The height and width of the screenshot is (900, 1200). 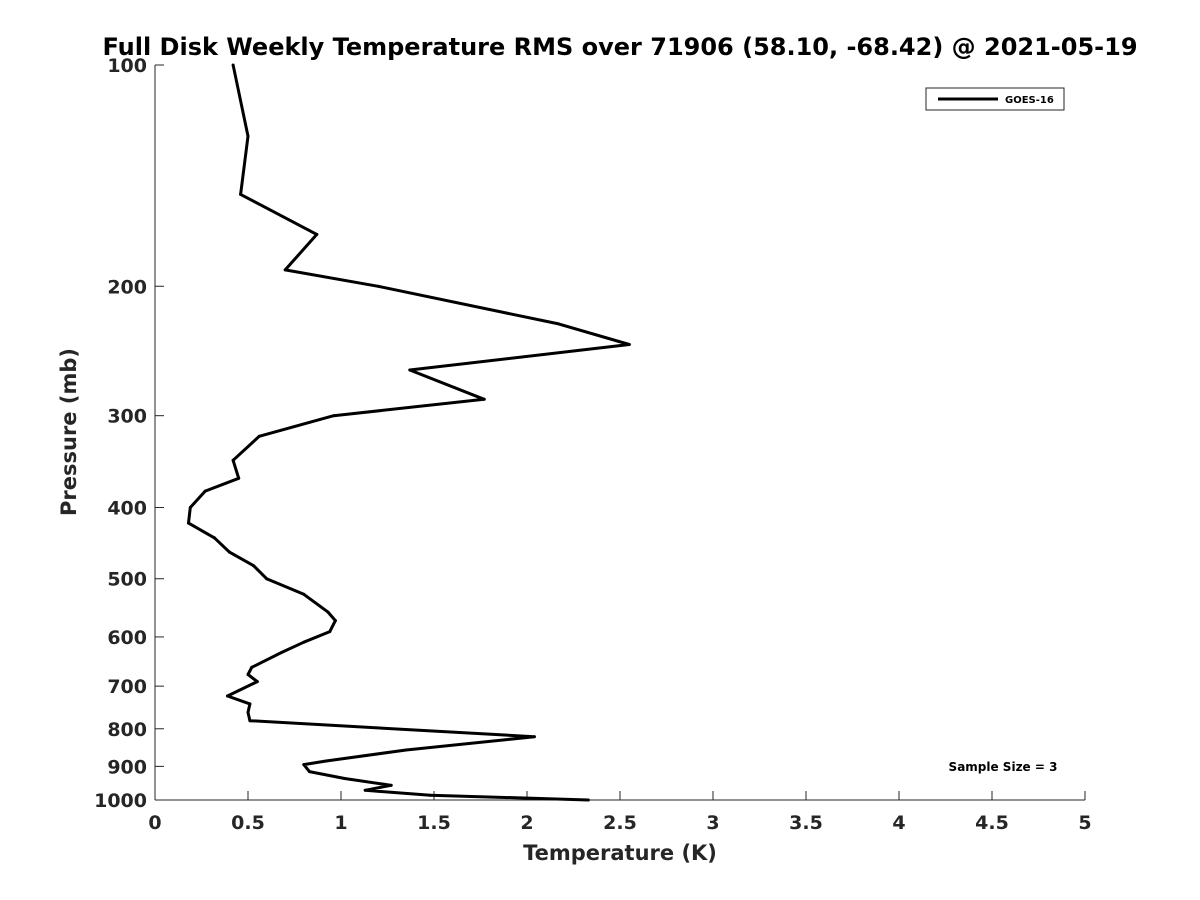 I want to click on sample-size-annotation: Sample Size = 3, so click(x=1003, y=767).